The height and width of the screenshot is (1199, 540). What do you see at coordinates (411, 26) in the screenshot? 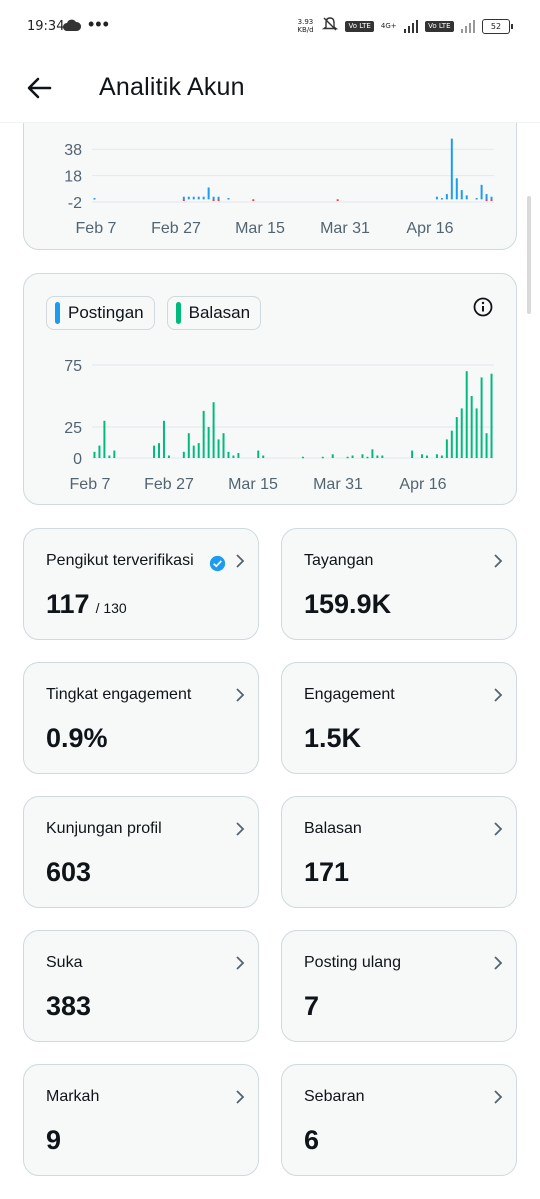
I see `signal-icon` at bounding box center [411, 26].